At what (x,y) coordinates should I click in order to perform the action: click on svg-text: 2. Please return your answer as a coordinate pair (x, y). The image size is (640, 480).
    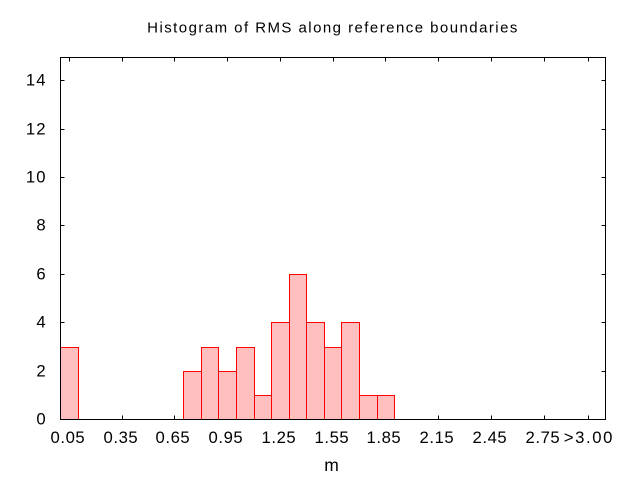
    Looking at the image, I should click on (41, 370).